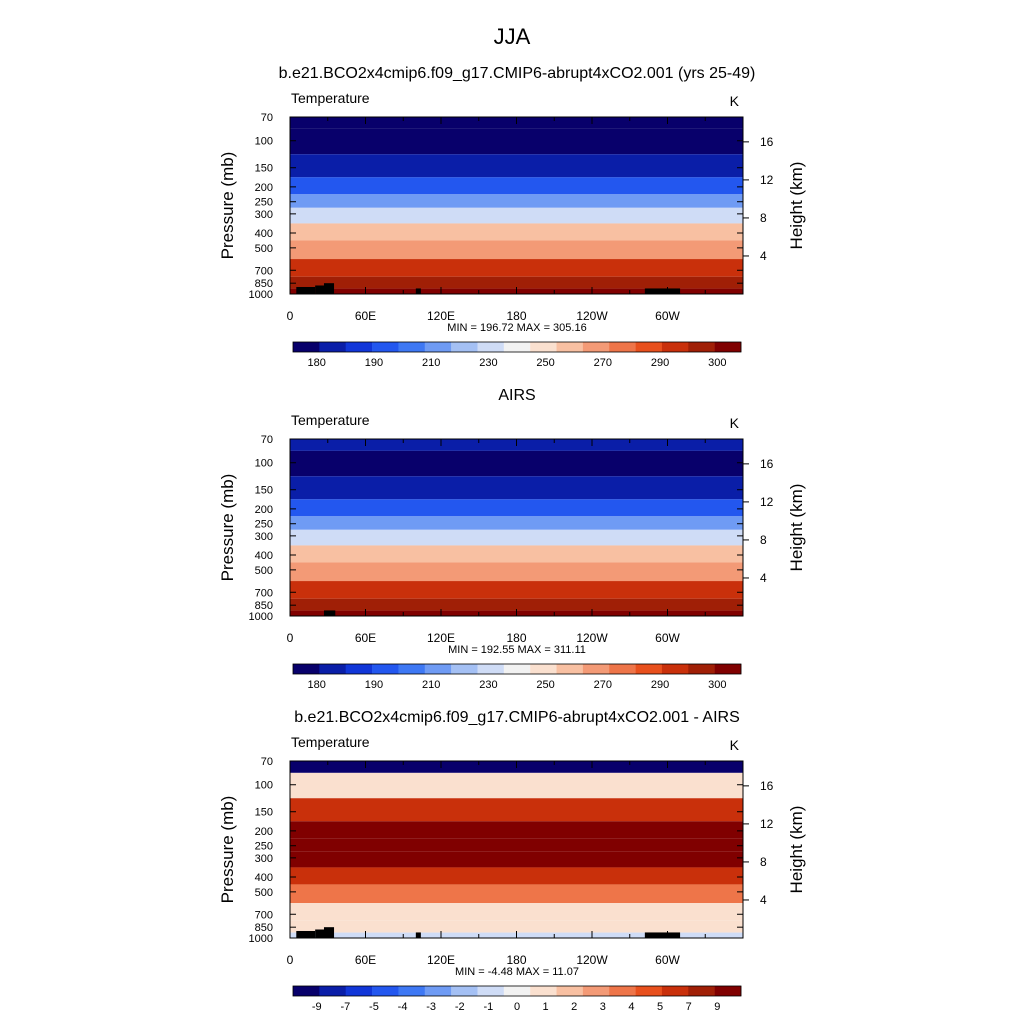  I want to click on colorbar-label: 7, so click(689, 1007).